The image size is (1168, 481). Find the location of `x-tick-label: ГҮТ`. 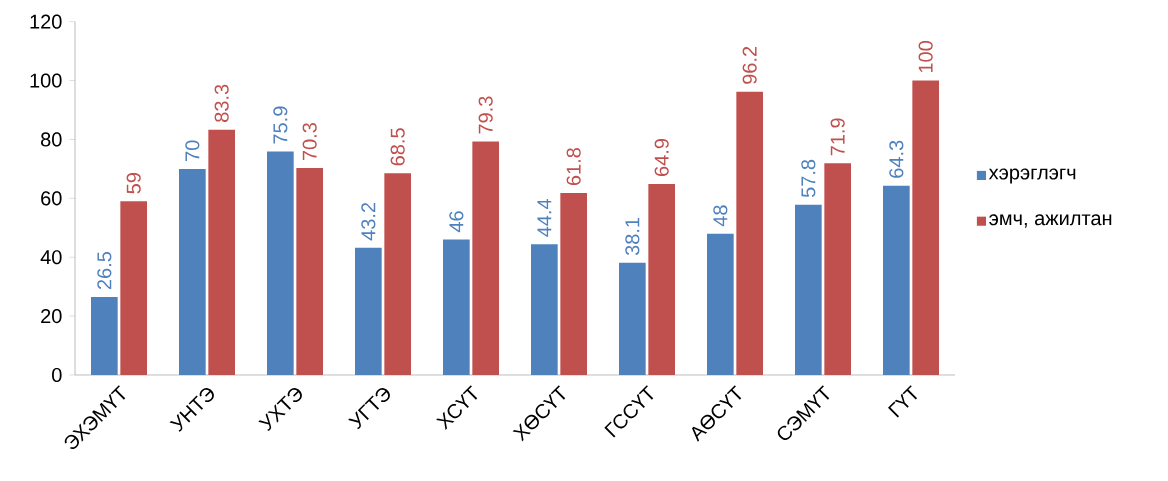

x-tick-label: ГҮТ is located at coordinates (903, 401).